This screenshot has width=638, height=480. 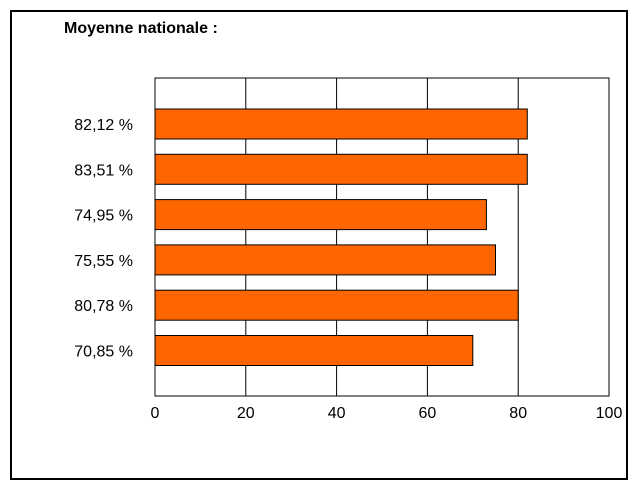 What do you see at coordinates (103, 216) in the screenshot?
I see `category-label: 74,95 %` at bounding box center [103, 216].